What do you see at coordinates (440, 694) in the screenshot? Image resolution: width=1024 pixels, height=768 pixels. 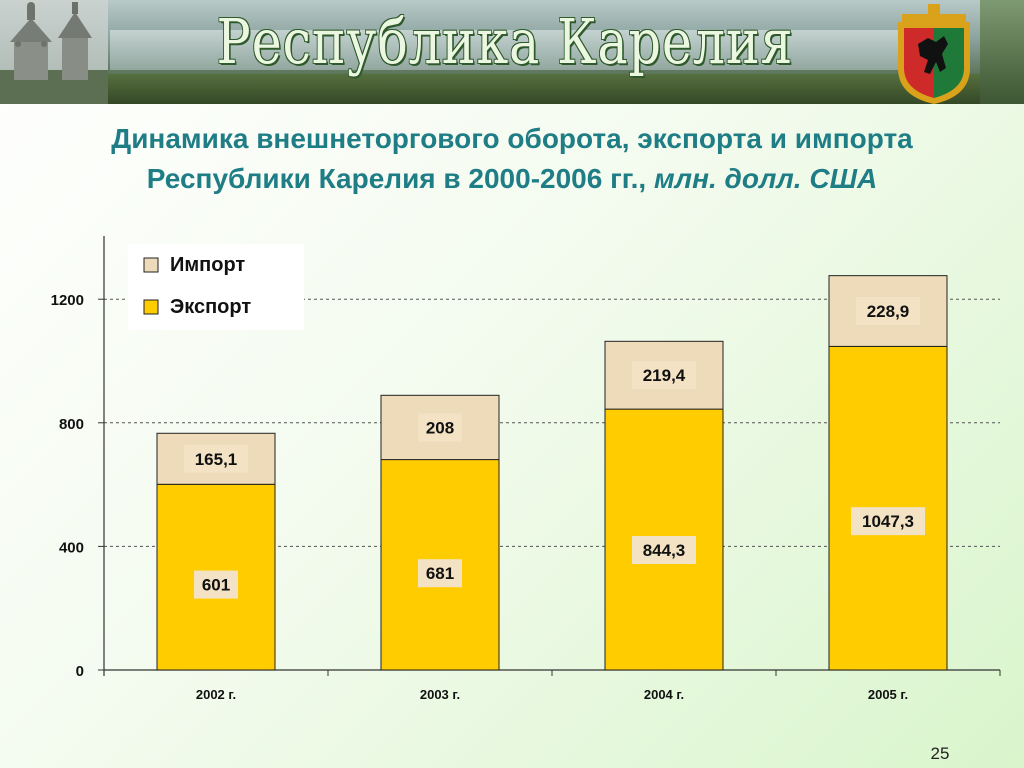 I see `x-tick-label: 2003 г.` at bounding box center [440, 694].